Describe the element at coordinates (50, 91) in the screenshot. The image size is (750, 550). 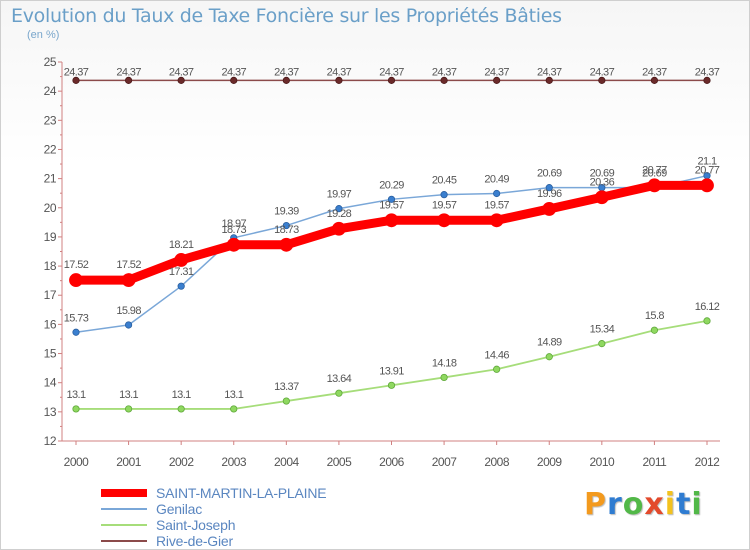
I see `y-tick-label: 24` at that location.